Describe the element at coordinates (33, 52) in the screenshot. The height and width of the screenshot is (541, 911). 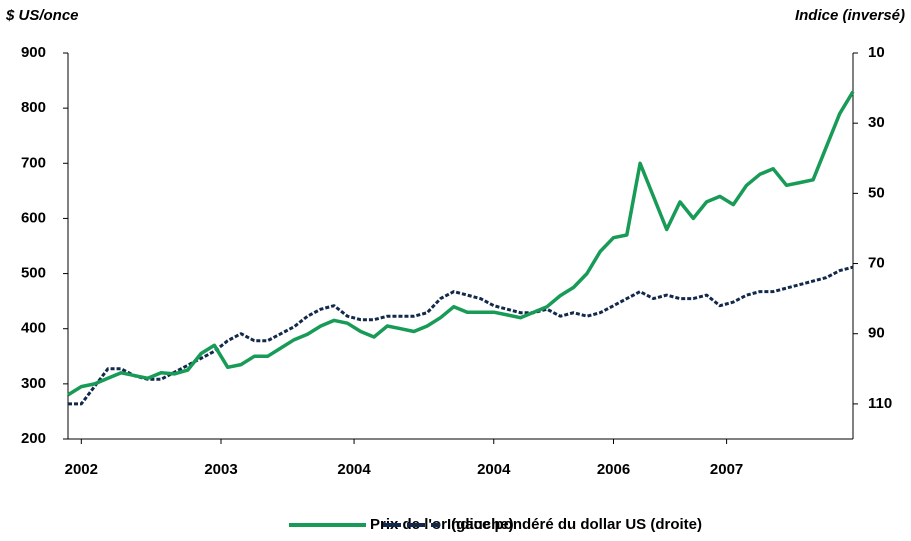
I see `y-tick-label: 900` at that location.